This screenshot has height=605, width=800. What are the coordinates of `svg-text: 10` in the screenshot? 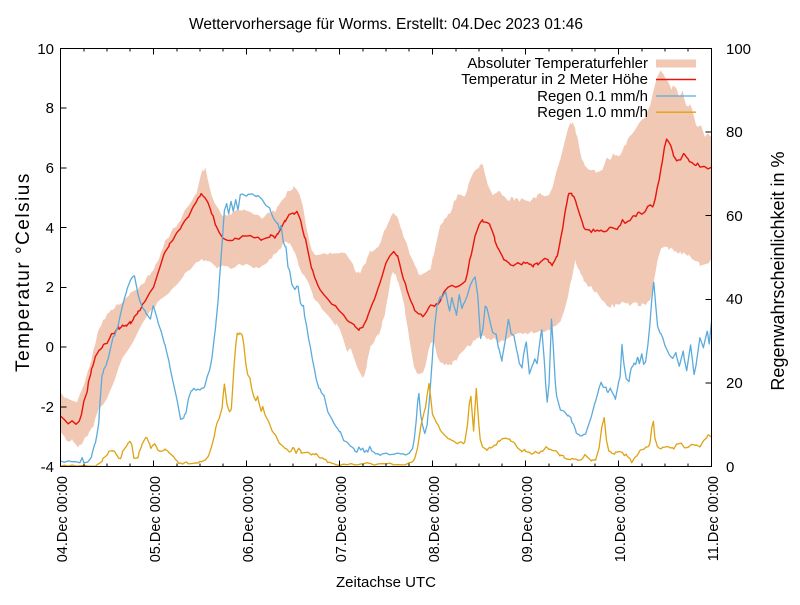 It's located at (45, 49).